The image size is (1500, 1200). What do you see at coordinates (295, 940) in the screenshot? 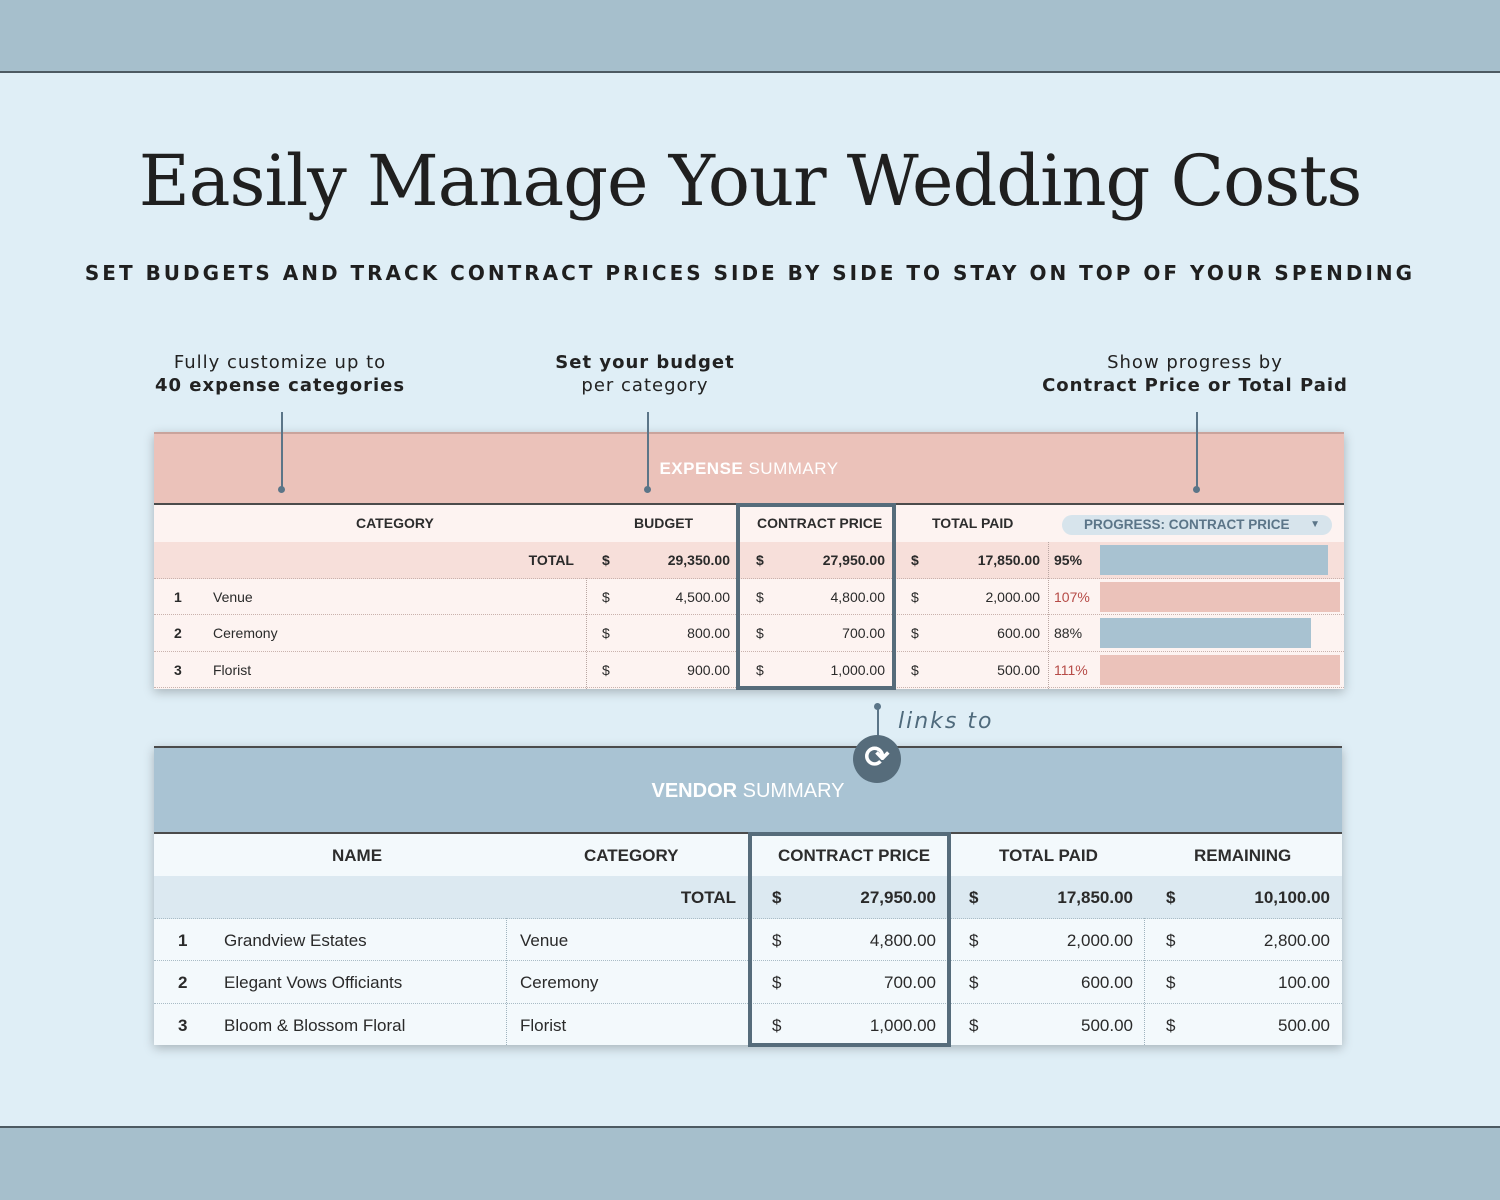
I see `vendor-name: Grandview Estates` at bounding box center [295, 940].